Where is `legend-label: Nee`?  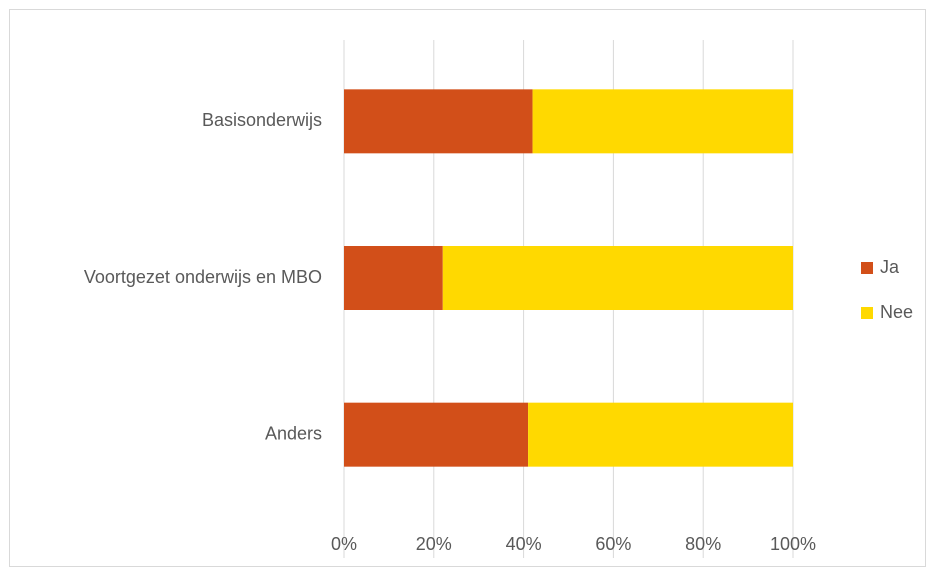 legend-label: Nee is located at coordinates (896, 312).